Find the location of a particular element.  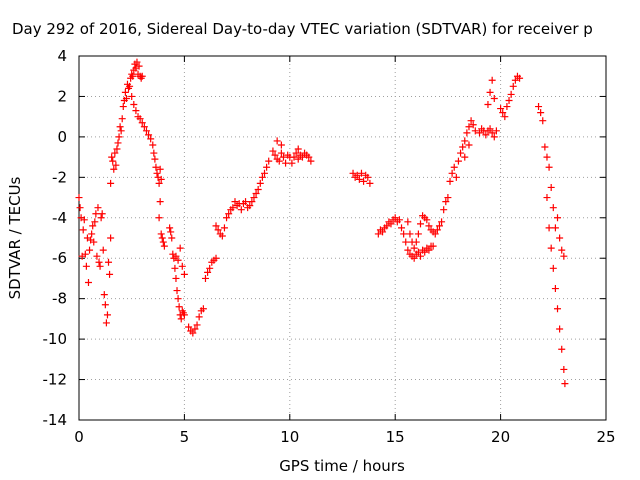

y-tick-label: -14 is located at coordinates (55, 420).